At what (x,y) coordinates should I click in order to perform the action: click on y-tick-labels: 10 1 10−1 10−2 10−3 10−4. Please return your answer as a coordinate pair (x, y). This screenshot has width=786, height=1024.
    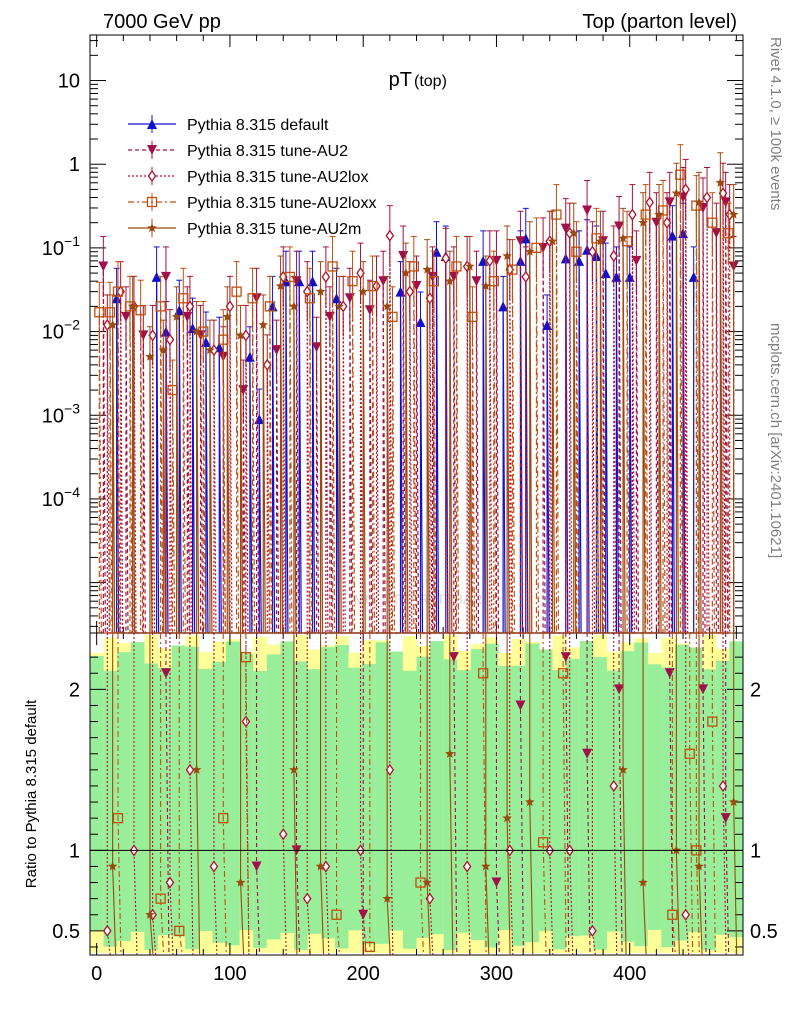
    Looking at the image, I should click on (61, 291).